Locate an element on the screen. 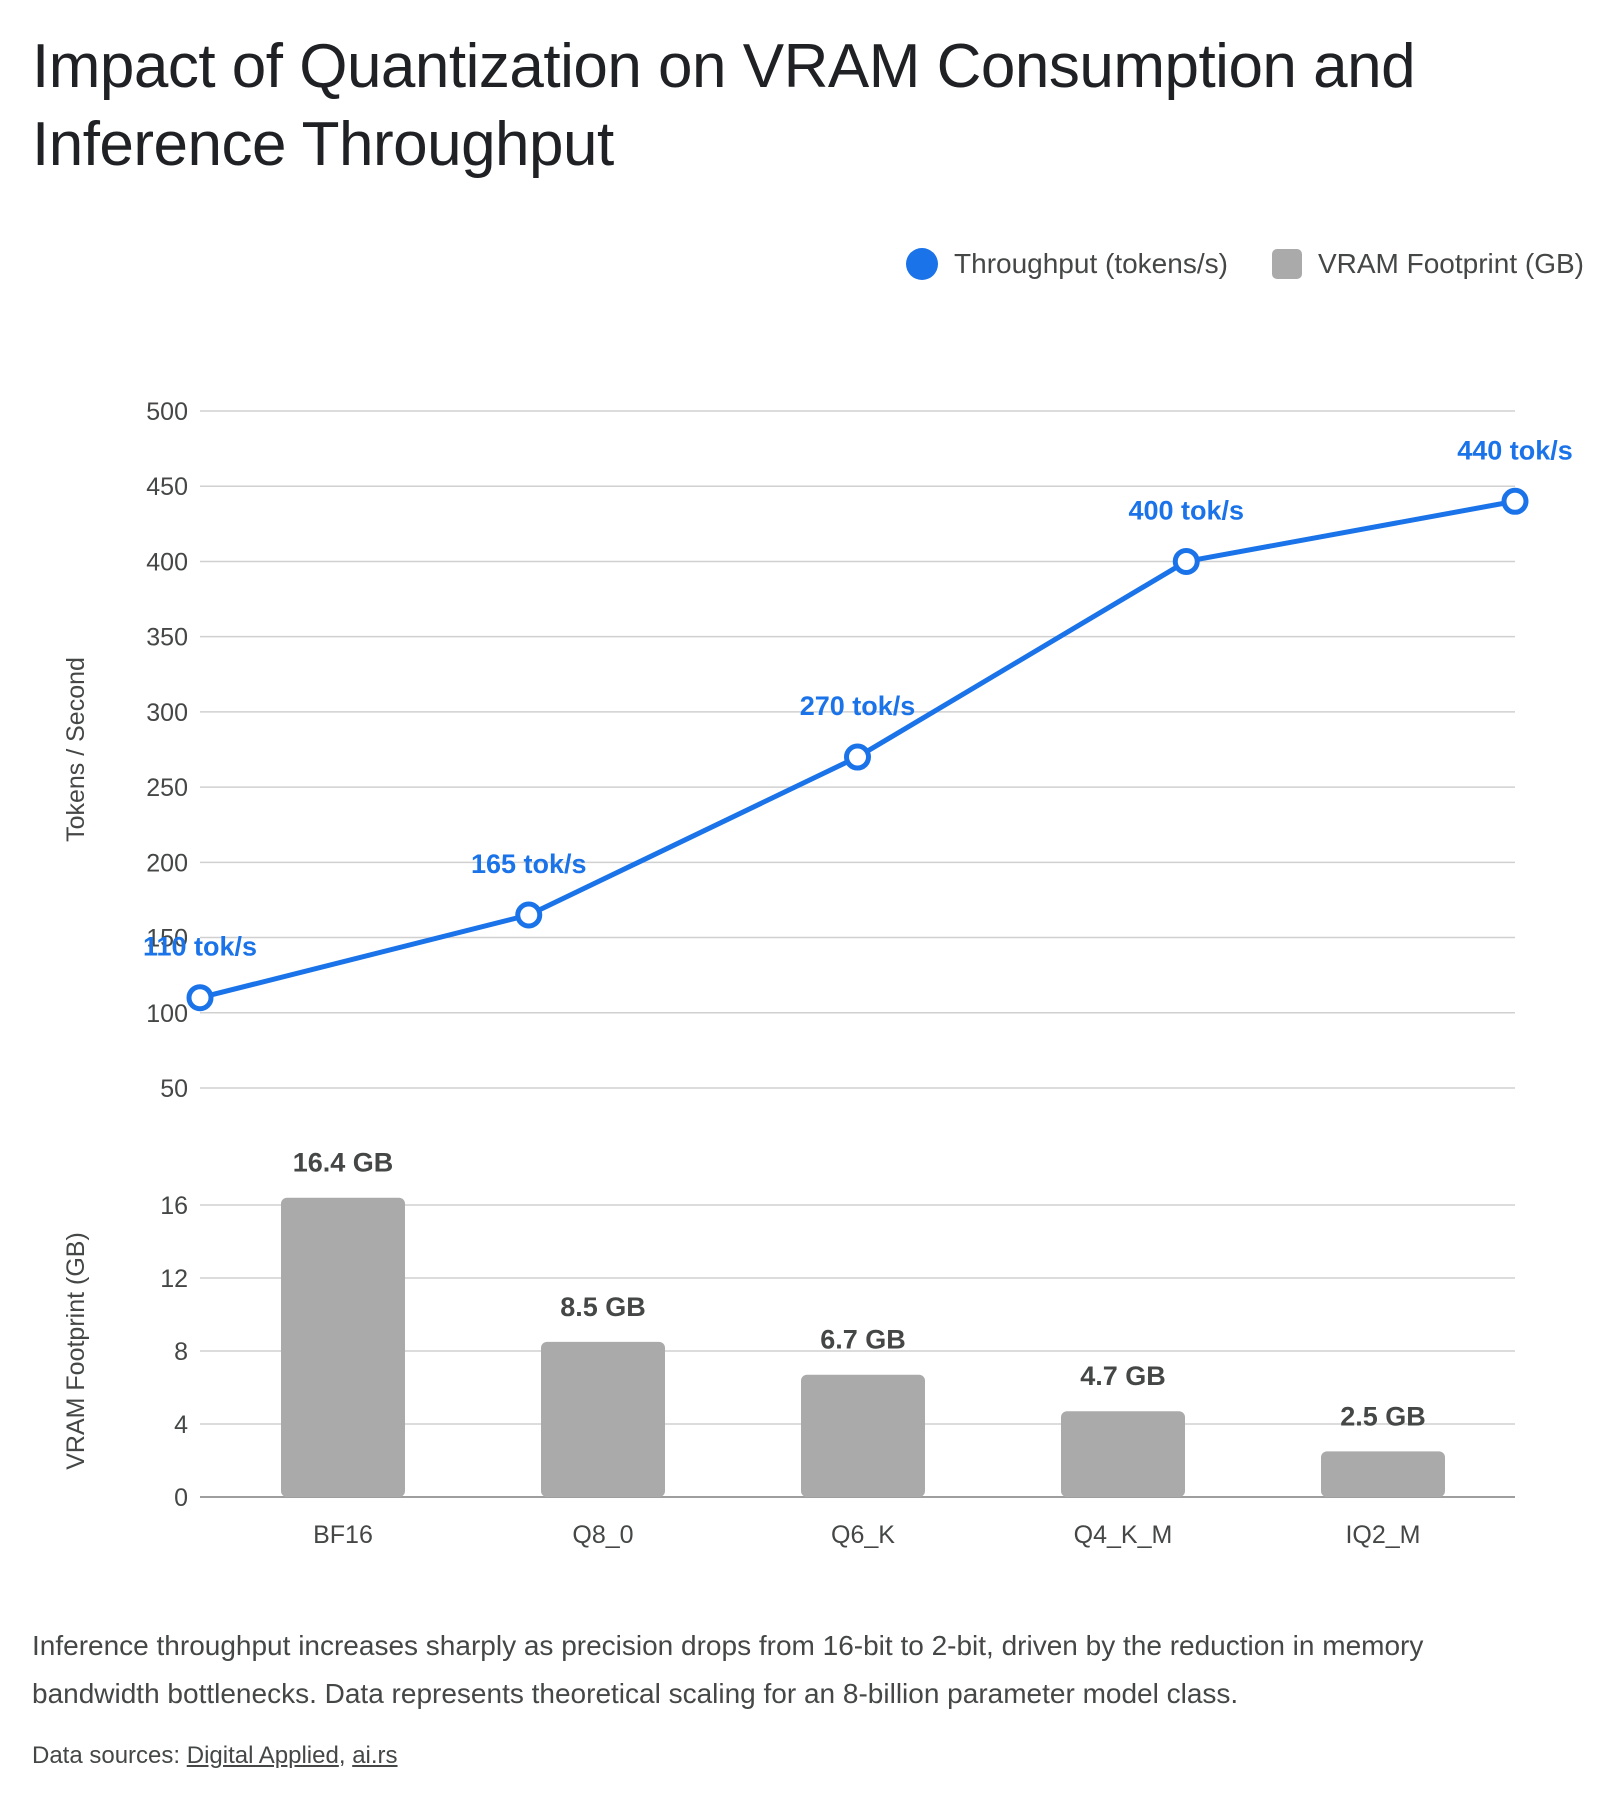 This screenshot has width=1600, height=1794. vram-data-label: 2.5 GB is located at coordinates (1383, 1416).